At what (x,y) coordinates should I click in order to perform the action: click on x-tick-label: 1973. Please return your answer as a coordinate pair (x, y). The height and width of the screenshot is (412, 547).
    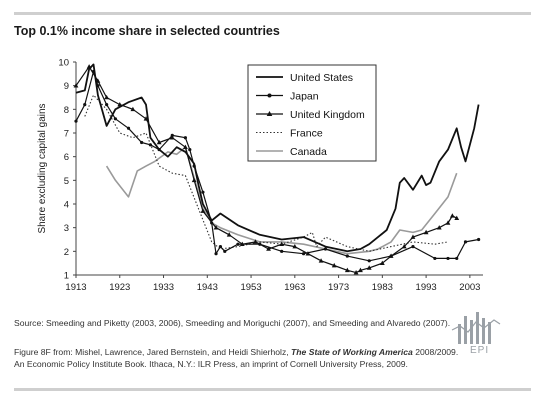
    Looking at the image, I should click on (338, 287).